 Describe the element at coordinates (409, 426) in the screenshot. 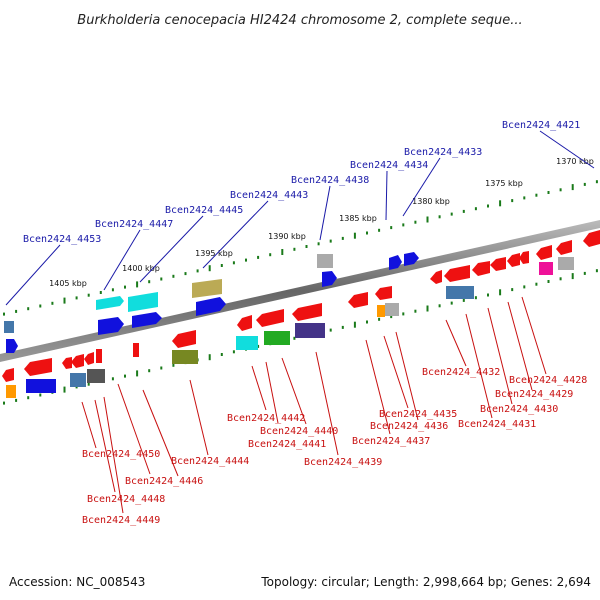

I see `gene-label: Bcen2424_4436` at that location.